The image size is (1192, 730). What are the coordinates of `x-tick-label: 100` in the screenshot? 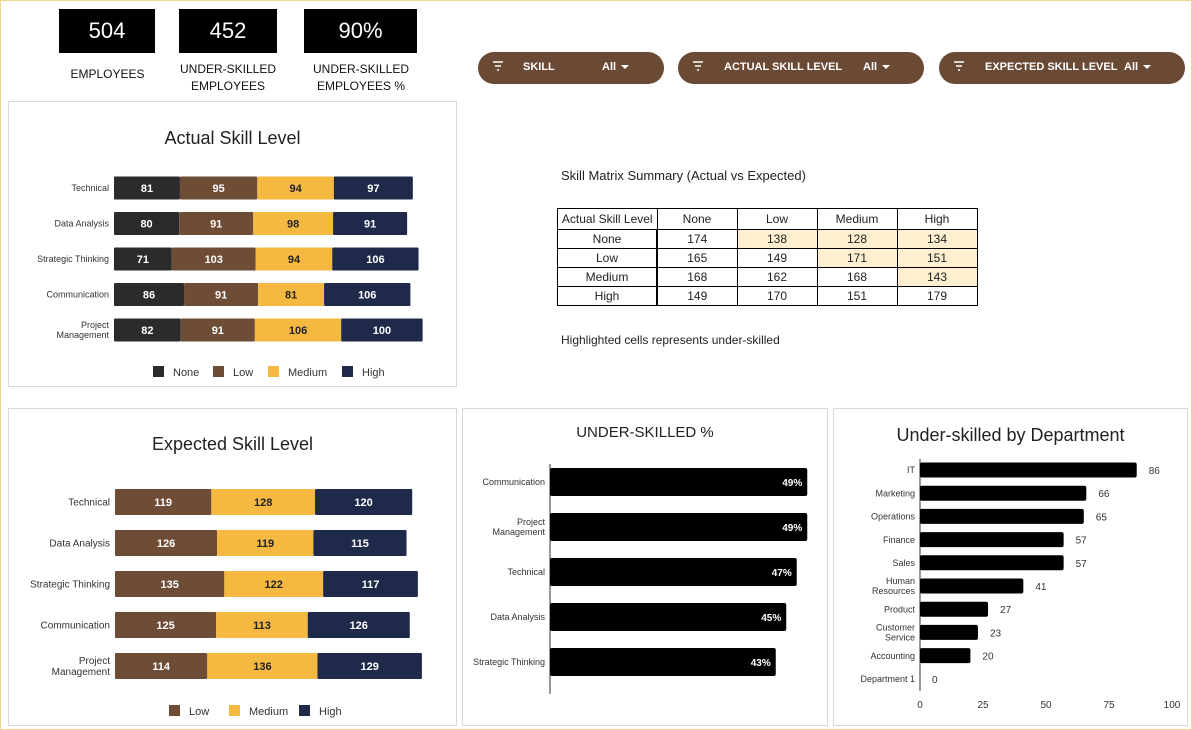 It's located at (1172, 705).